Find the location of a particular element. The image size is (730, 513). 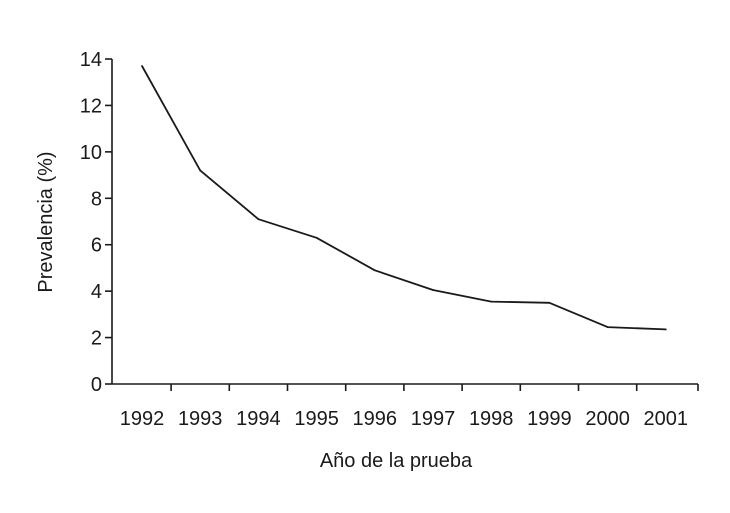

y-tick-label: 10 is located at coordinates (91, 153).